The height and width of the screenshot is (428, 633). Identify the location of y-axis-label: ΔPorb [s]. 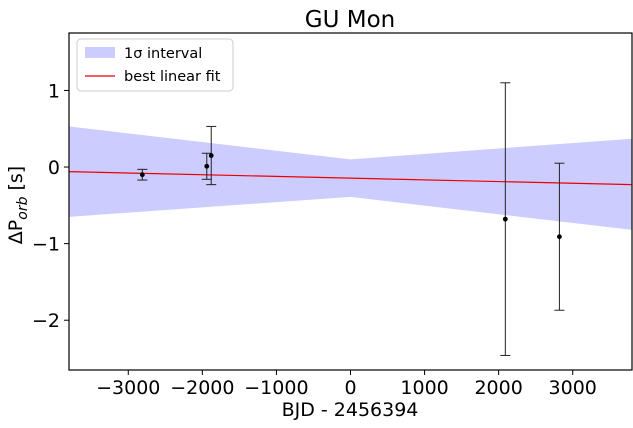
(18, 205).